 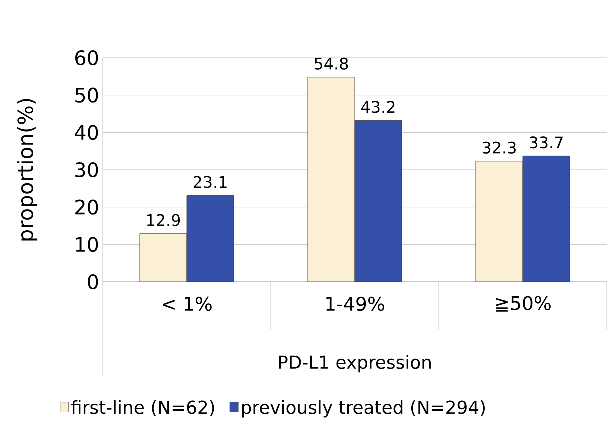 What do you see at coordinates (87, 58) in the screenshot?
I see `y-tick-label: 60` at bounding box center [87, 58].